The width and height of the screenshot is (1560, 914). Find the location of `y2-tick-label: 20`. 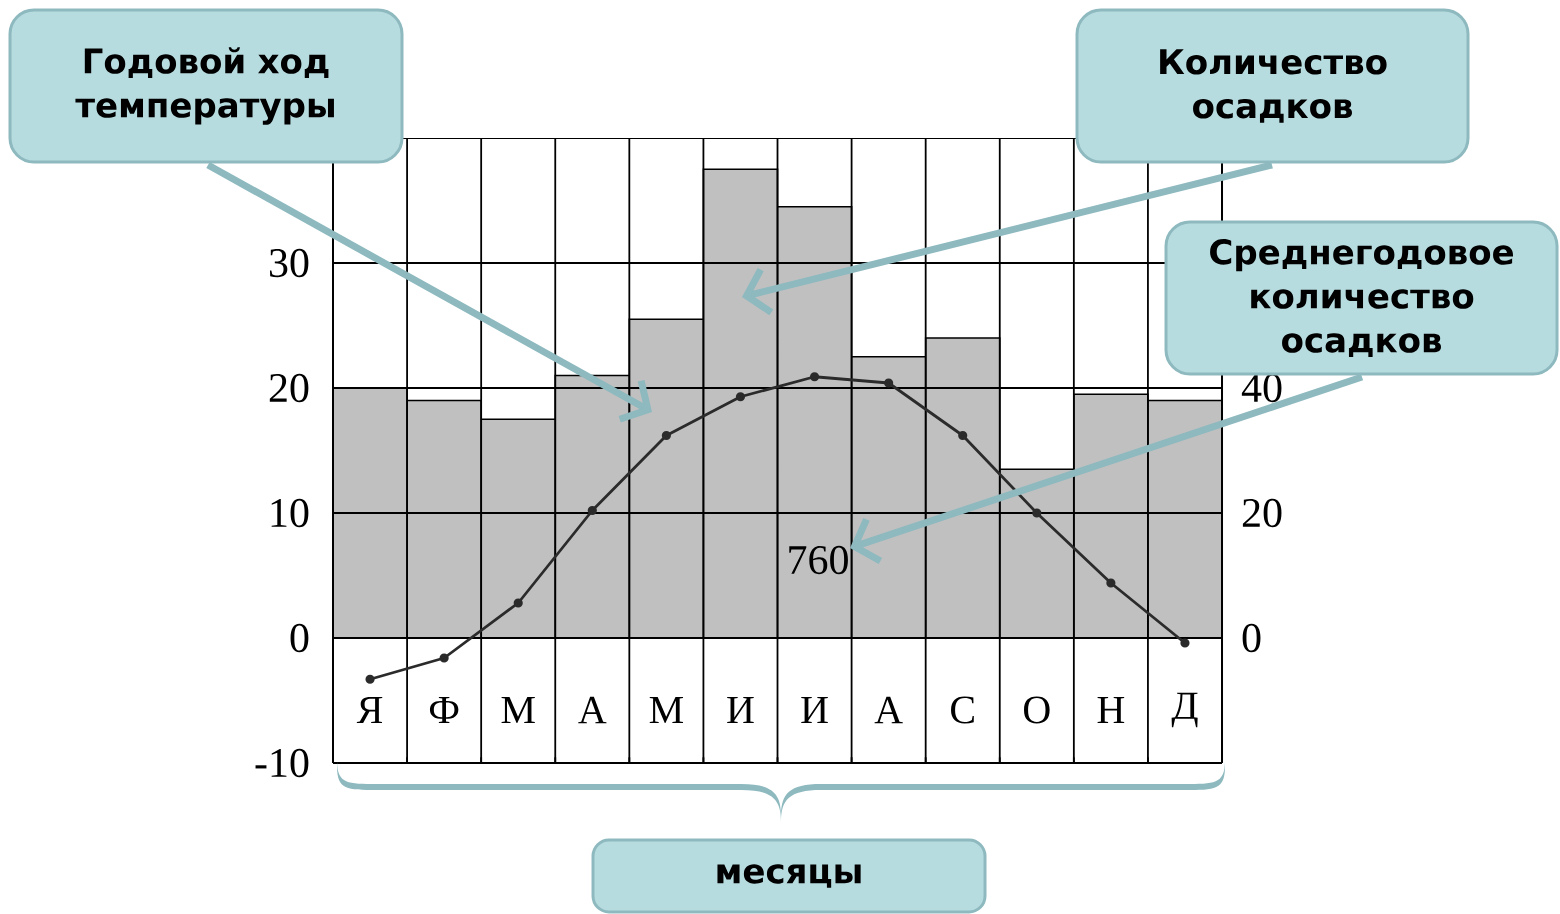

y2-tick-label: 20 is located at coordinates (1262, 513).